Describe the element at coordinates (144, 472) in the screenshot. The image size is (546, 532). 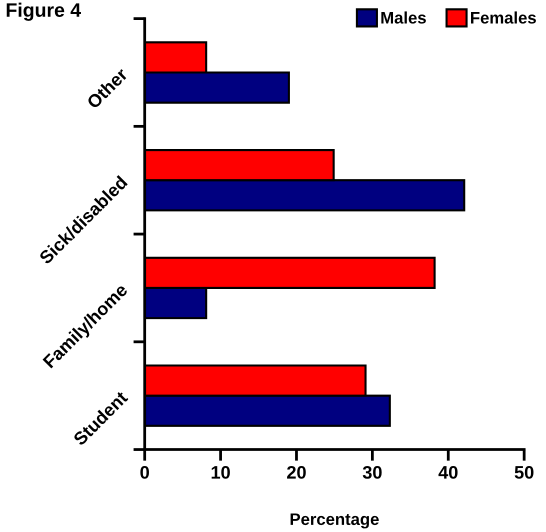
I see `x-tick-label: 0` at that location.